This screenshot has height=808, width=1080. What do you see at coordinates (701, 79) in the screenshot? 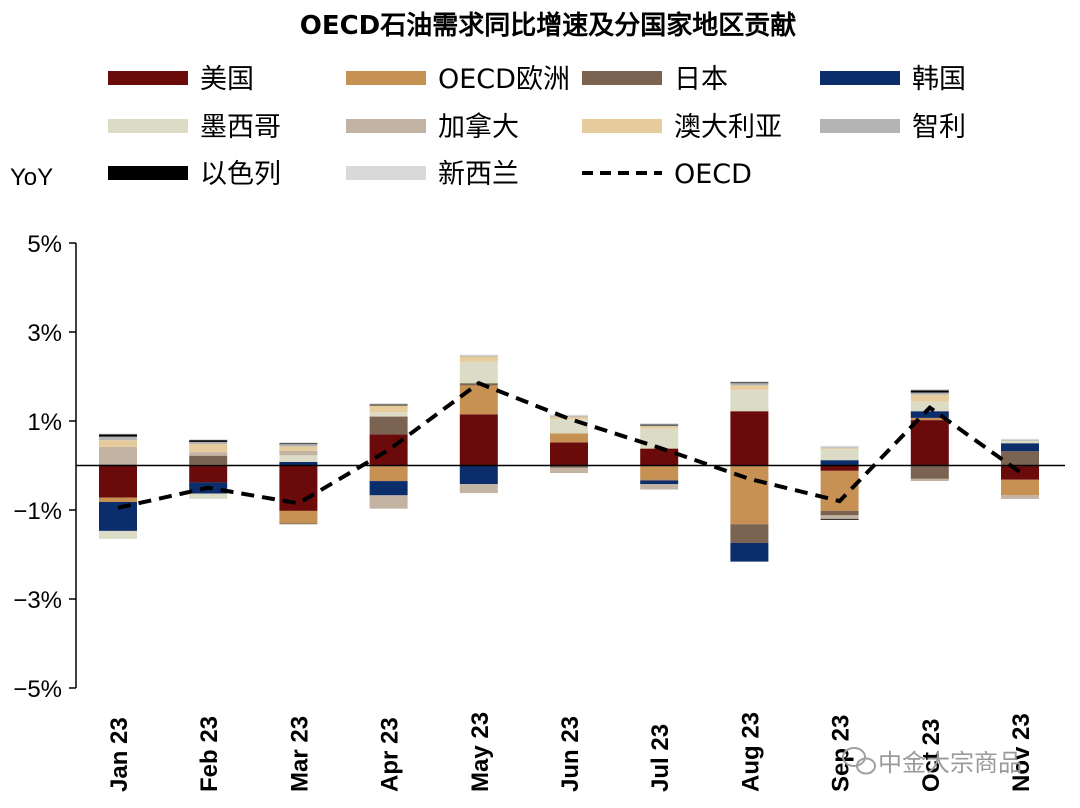
I see `legend-label: 日本` at bounding box center [701, 79].